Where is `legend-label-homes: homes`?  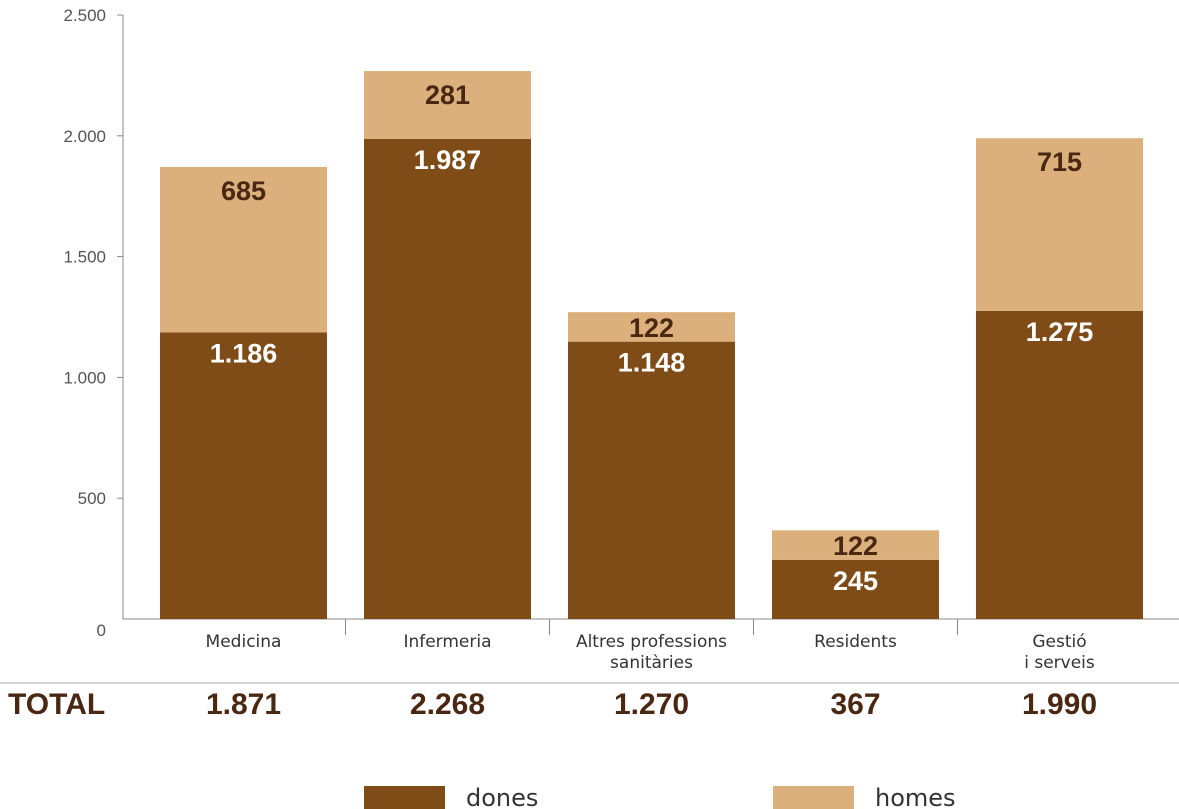
legend-label-homes: homes is located at coordinates (915, 796).